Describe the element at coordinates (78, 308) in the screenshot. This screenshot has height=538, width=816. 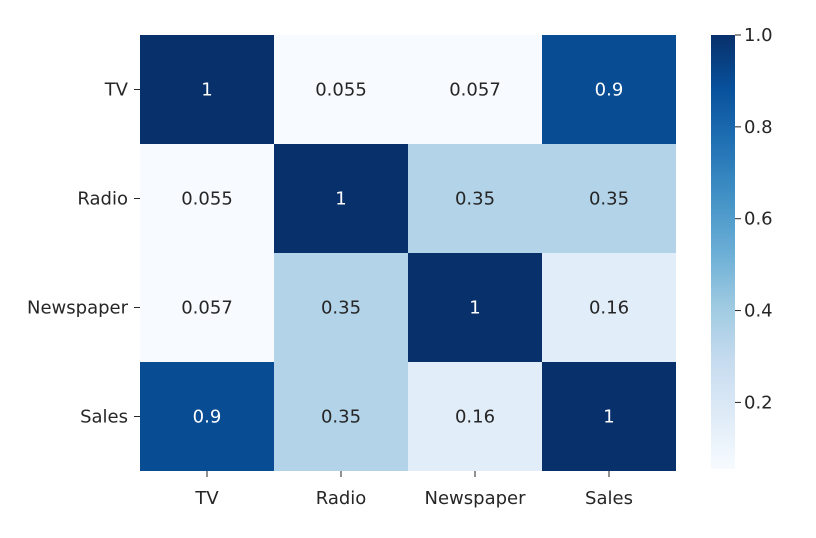
I see `y-tick-label: Newspaper` at that location.